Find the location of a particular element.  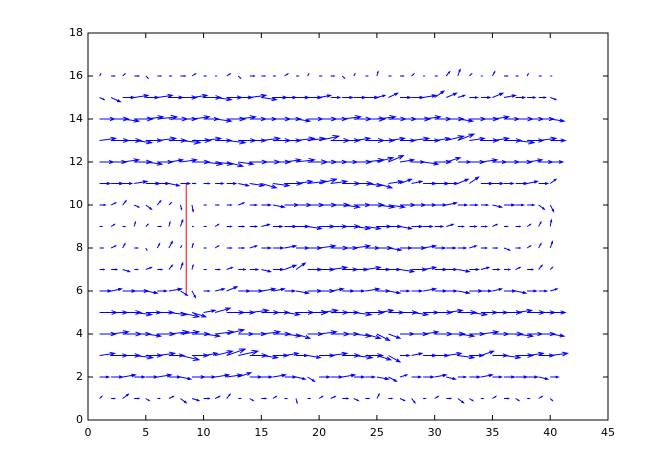

x-tick-label: 35 is located at coordinates (492, 432).